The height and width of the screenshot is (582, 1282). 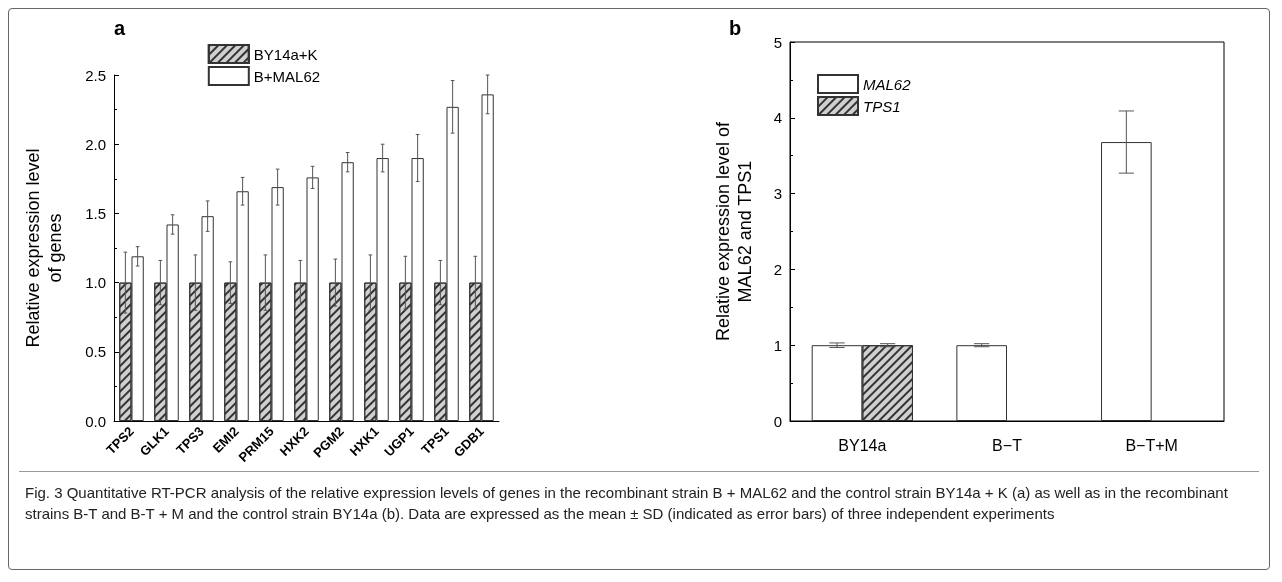 What do you see at coordinates (777, 421) in the screenshot?
I see `y-tick-label: 0` at bounding box center [777, 421].